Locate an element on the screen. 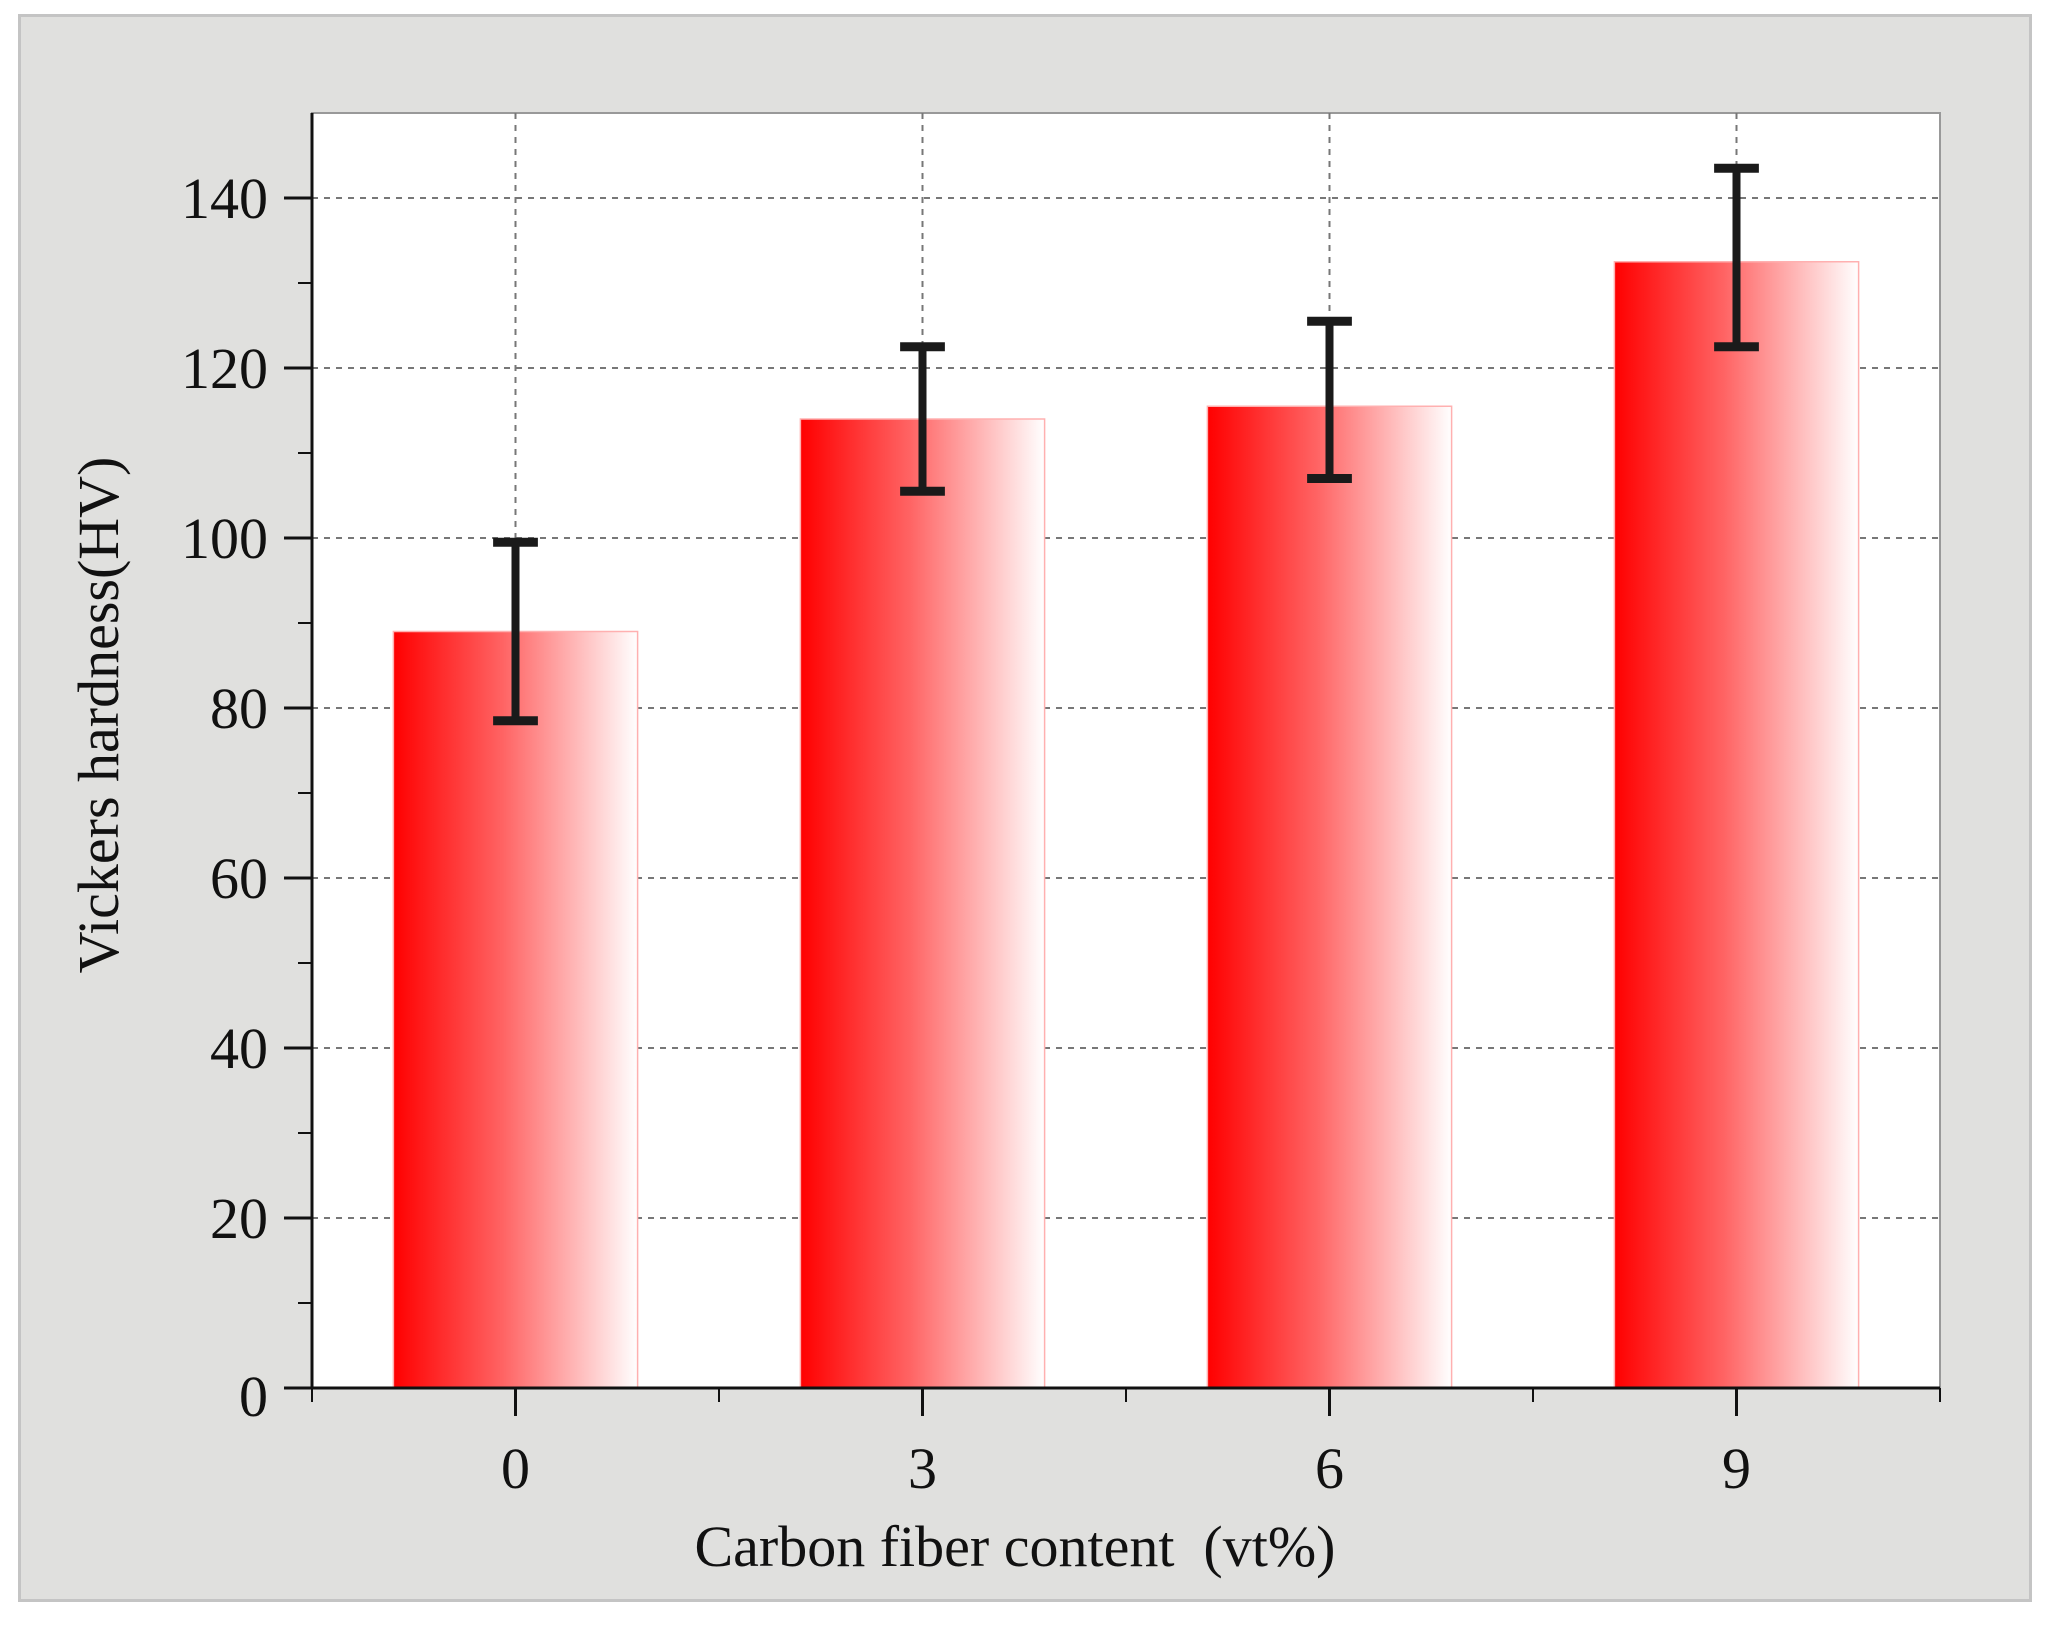 The width and height of the screenshot is (2051, 1631). x-axis-title: Carbon fiber content (vt%) is located at coordinates (1014, 1546).